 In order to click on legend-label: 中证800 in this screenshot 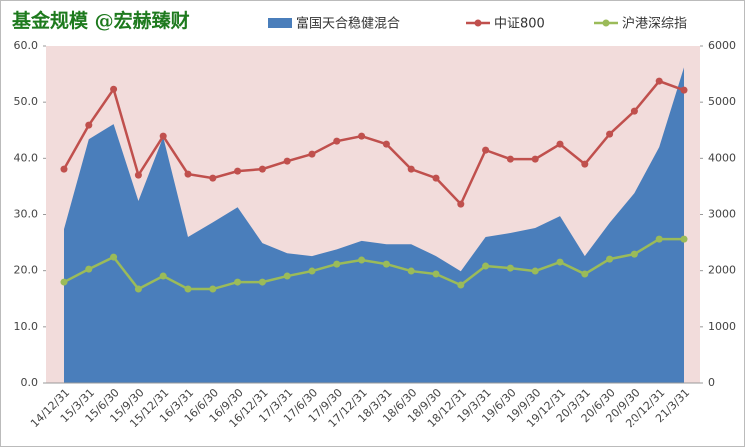, I will do `click(519, 24)`.